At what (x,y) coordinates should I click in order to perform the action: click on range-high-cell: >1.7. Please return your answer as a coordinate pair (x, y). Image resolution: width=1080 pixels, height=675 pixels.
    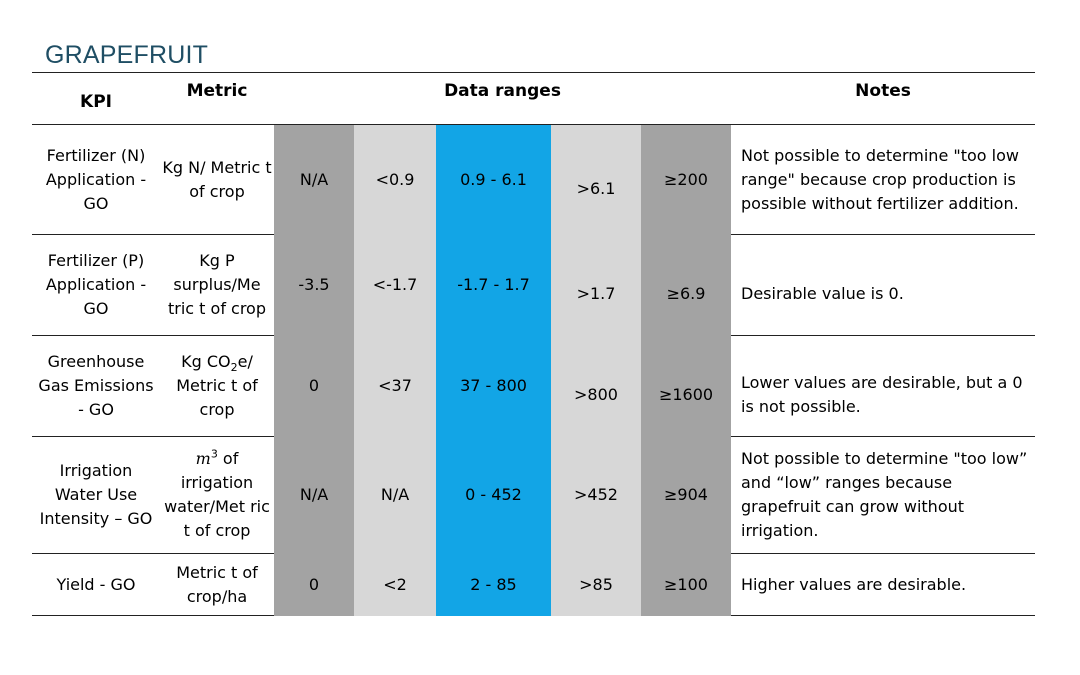
    Looking at the image, I should click on (596, 285).